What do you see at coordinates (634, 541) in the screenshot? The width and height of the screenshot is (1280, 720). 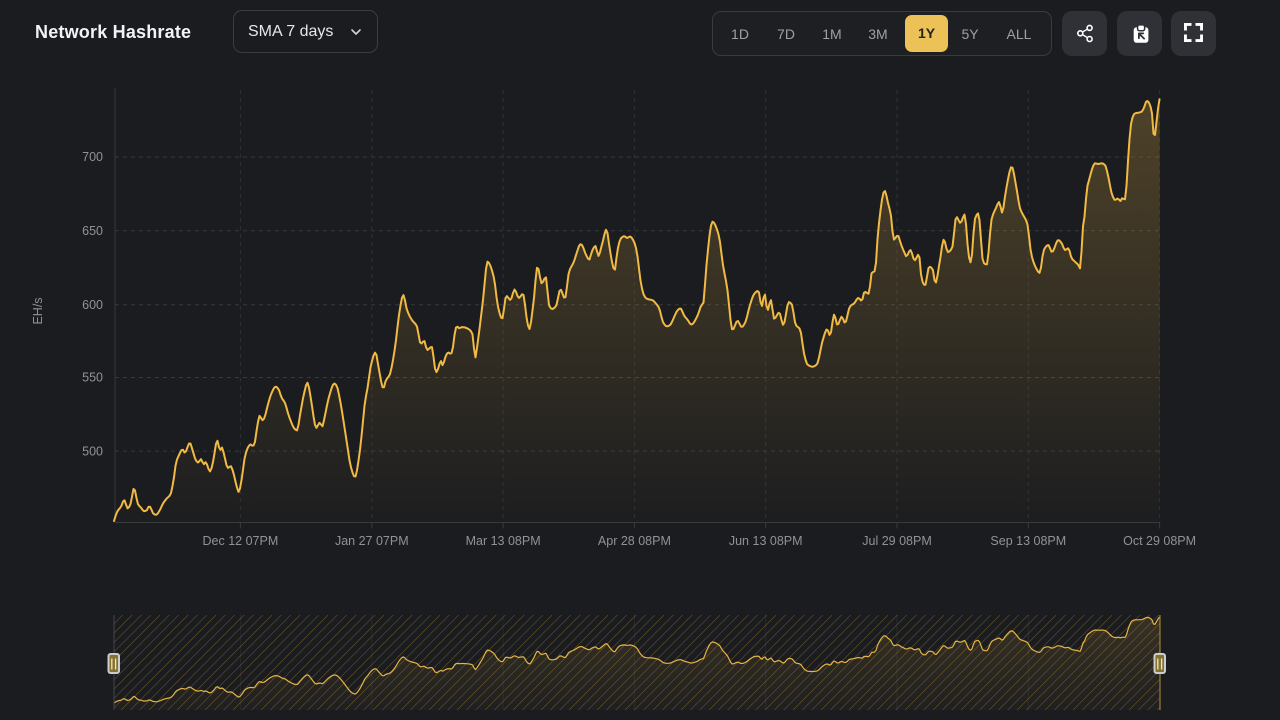 I see `svg-text: Apr 28 08PM` at bounding box center [634, 541].